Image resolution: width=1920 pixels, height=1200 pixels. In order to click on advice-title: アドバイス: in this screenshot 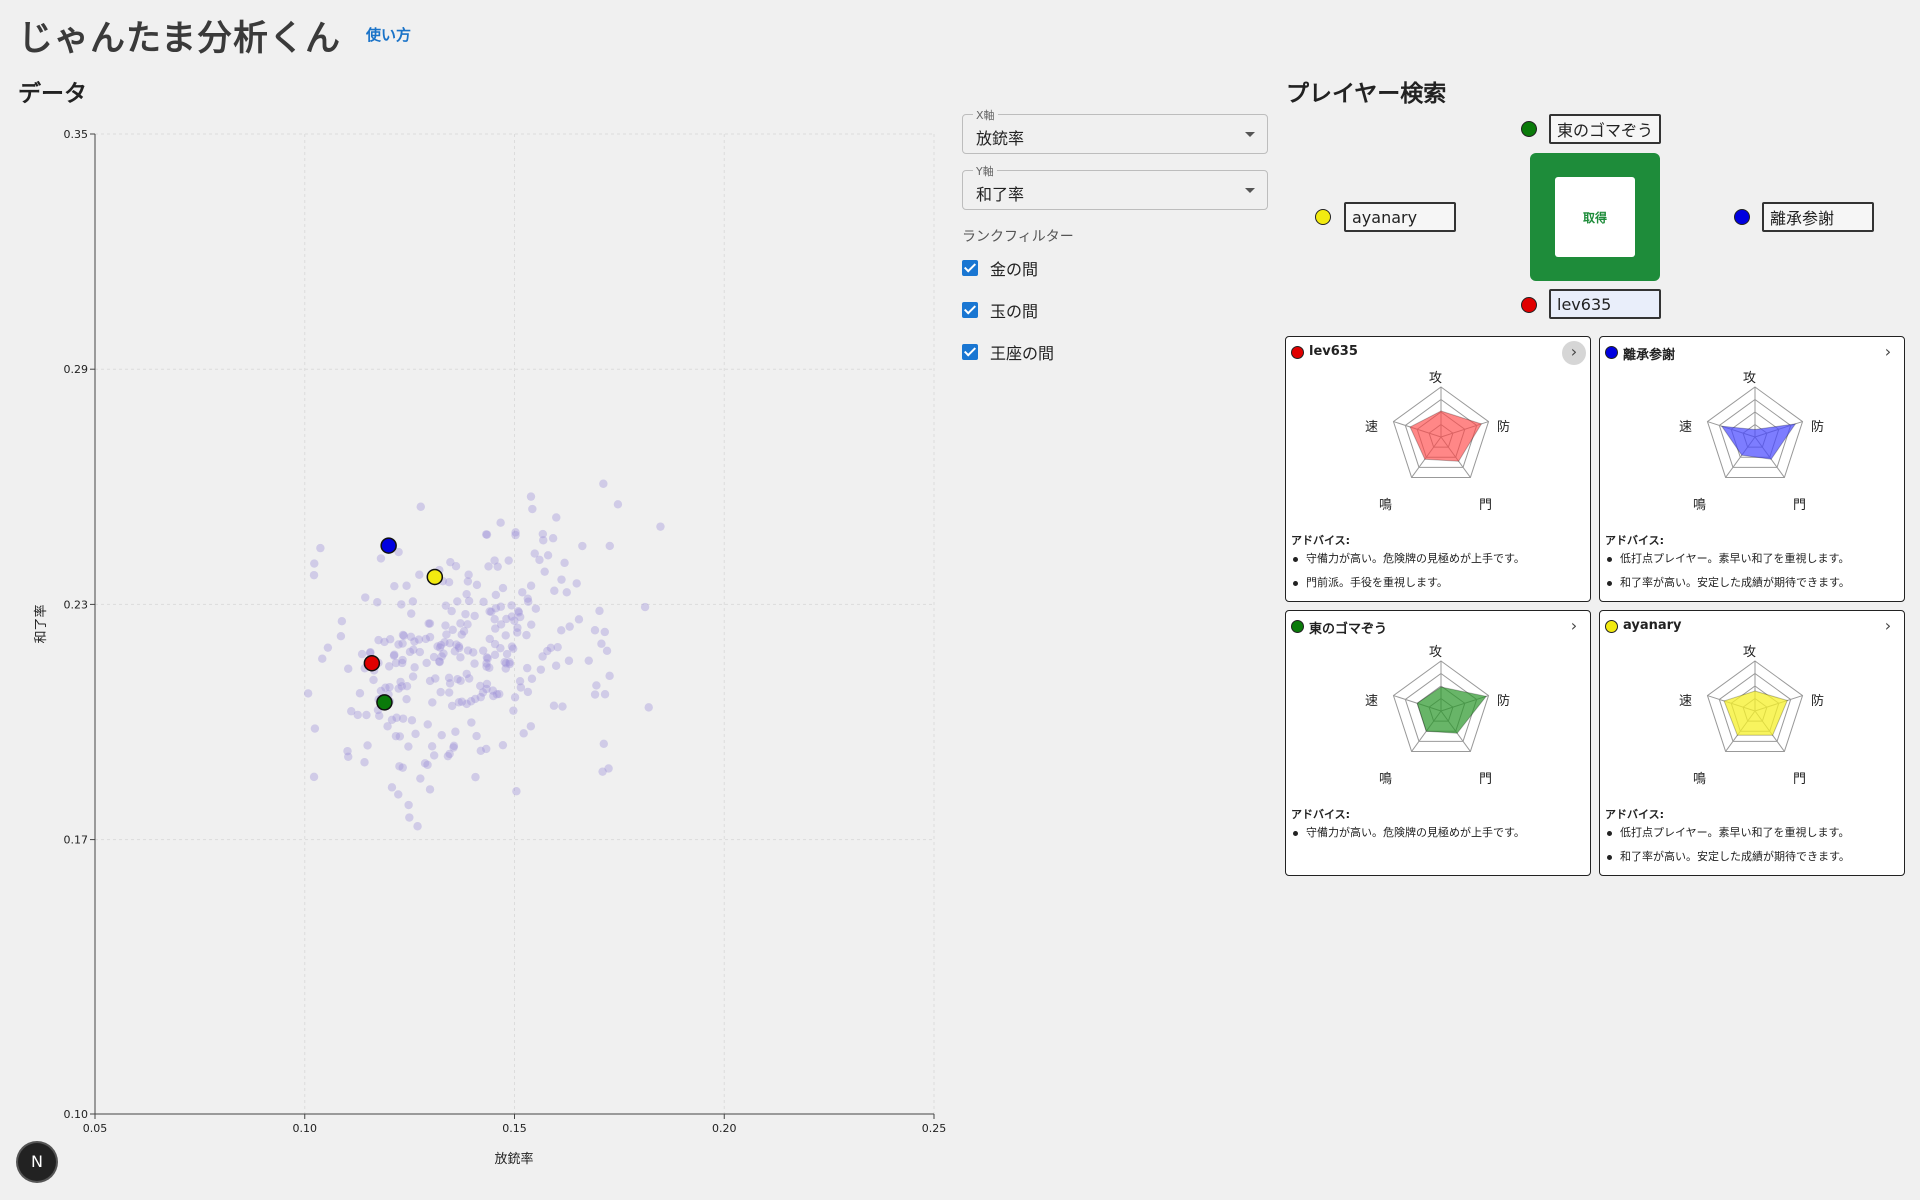, I will do `click(1635, 540)`.